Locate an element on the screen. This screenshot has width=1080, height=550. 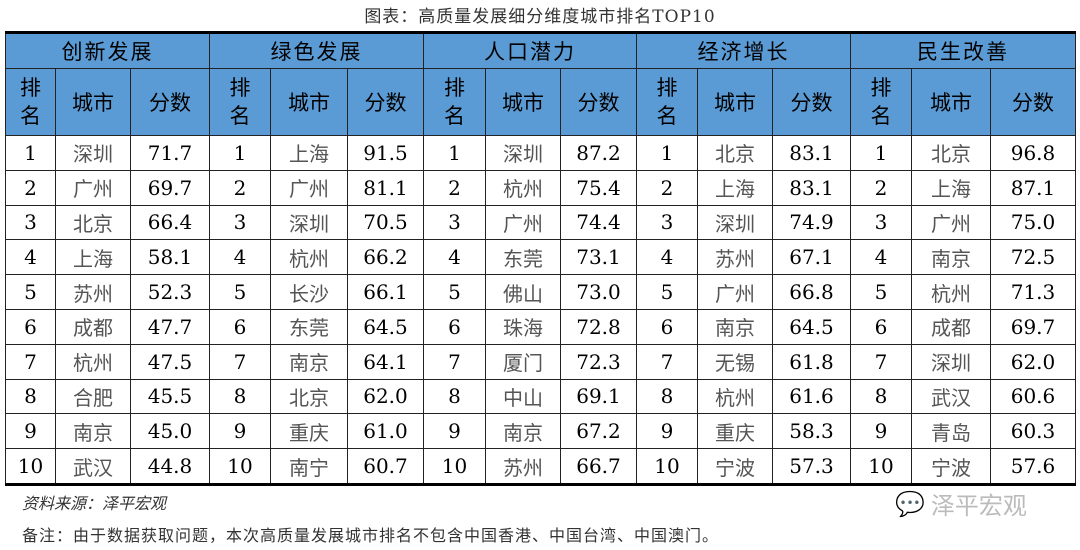
score-cell: 58.1 is located at coordinates (170, 257).